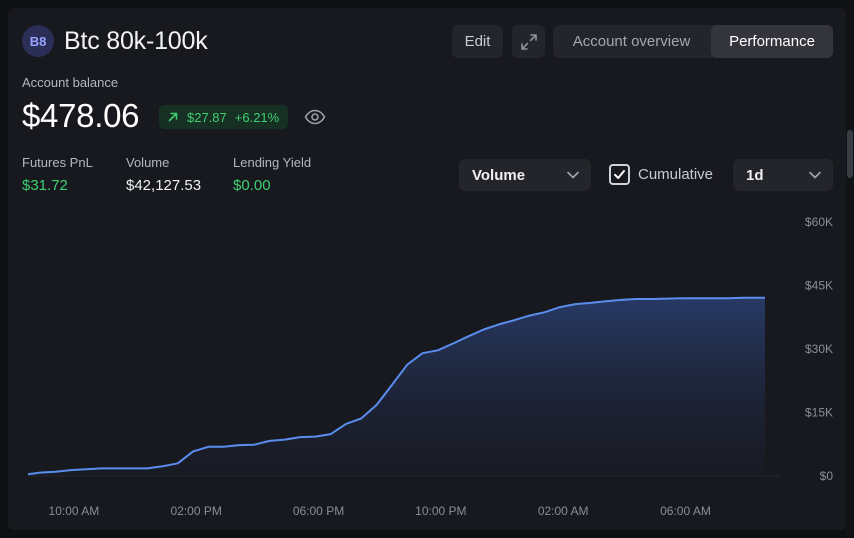 The height and width of the screenshot is (538, 854). What do you see at coordinates (685, 511) in the screenshot?
I see `x-axis-tick-label: 06:00 AM` at bounding box center [685, 511].